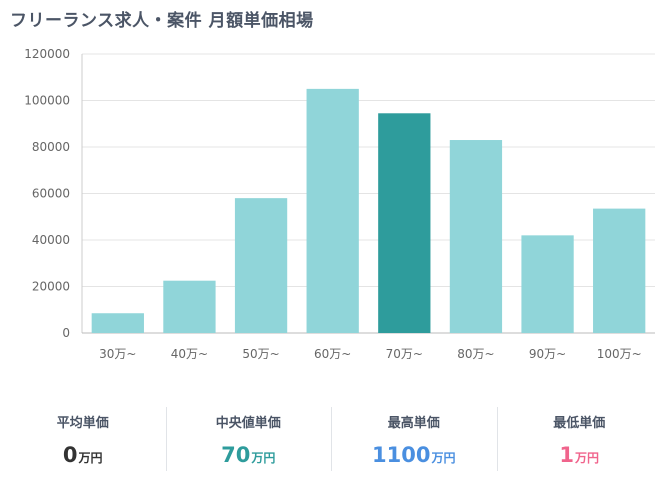  What do you see at coordinates (51, 147) in the screenshot?
I see `y-tick-label: 80000` at bounding box center [51, 147].